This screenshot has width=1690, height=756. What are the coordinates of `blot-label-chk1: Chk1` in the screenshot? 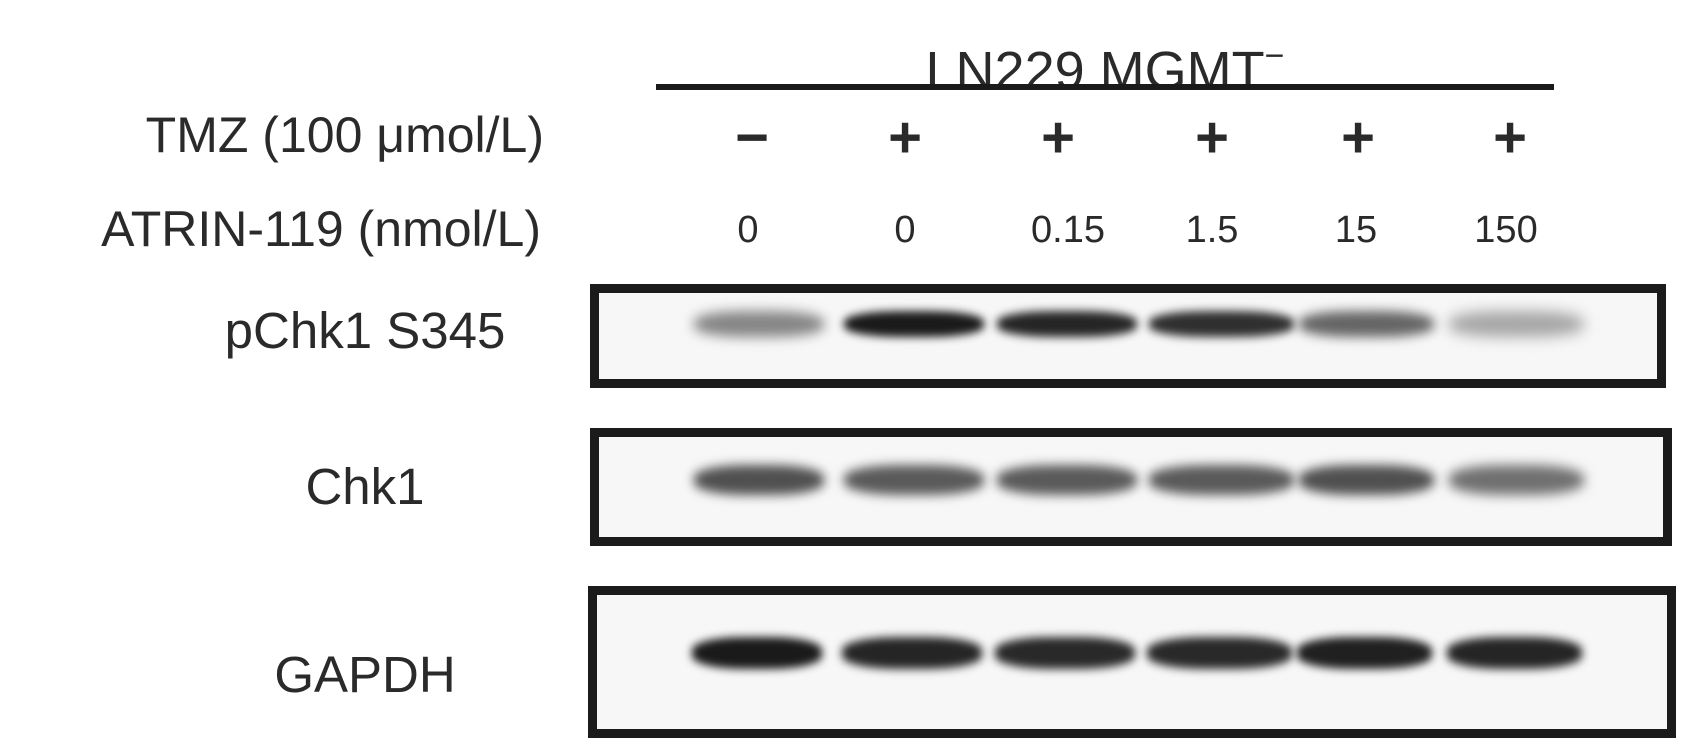 It's located at (365, 486).